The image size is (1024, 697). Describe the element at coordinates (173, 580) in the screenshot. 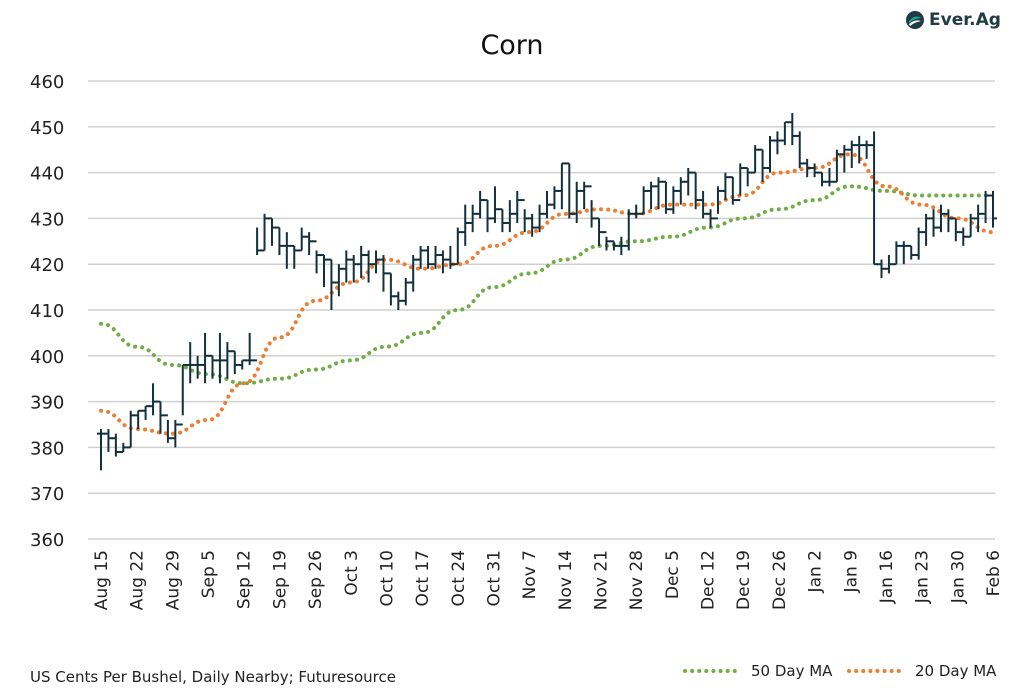

I see `x-tick-label: Aug 29` at that location.